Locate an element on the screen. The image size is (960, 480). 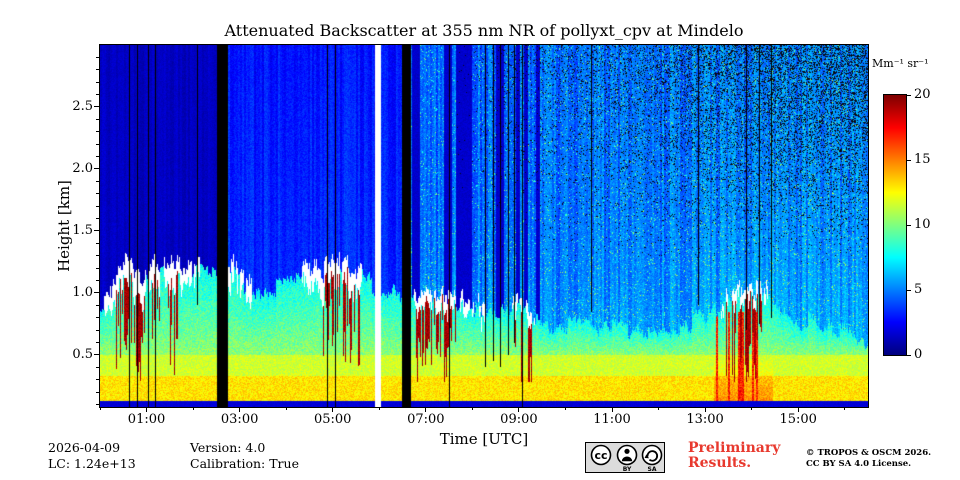
colorbar-tick-label: 0 is located at coordinates (918, 354).